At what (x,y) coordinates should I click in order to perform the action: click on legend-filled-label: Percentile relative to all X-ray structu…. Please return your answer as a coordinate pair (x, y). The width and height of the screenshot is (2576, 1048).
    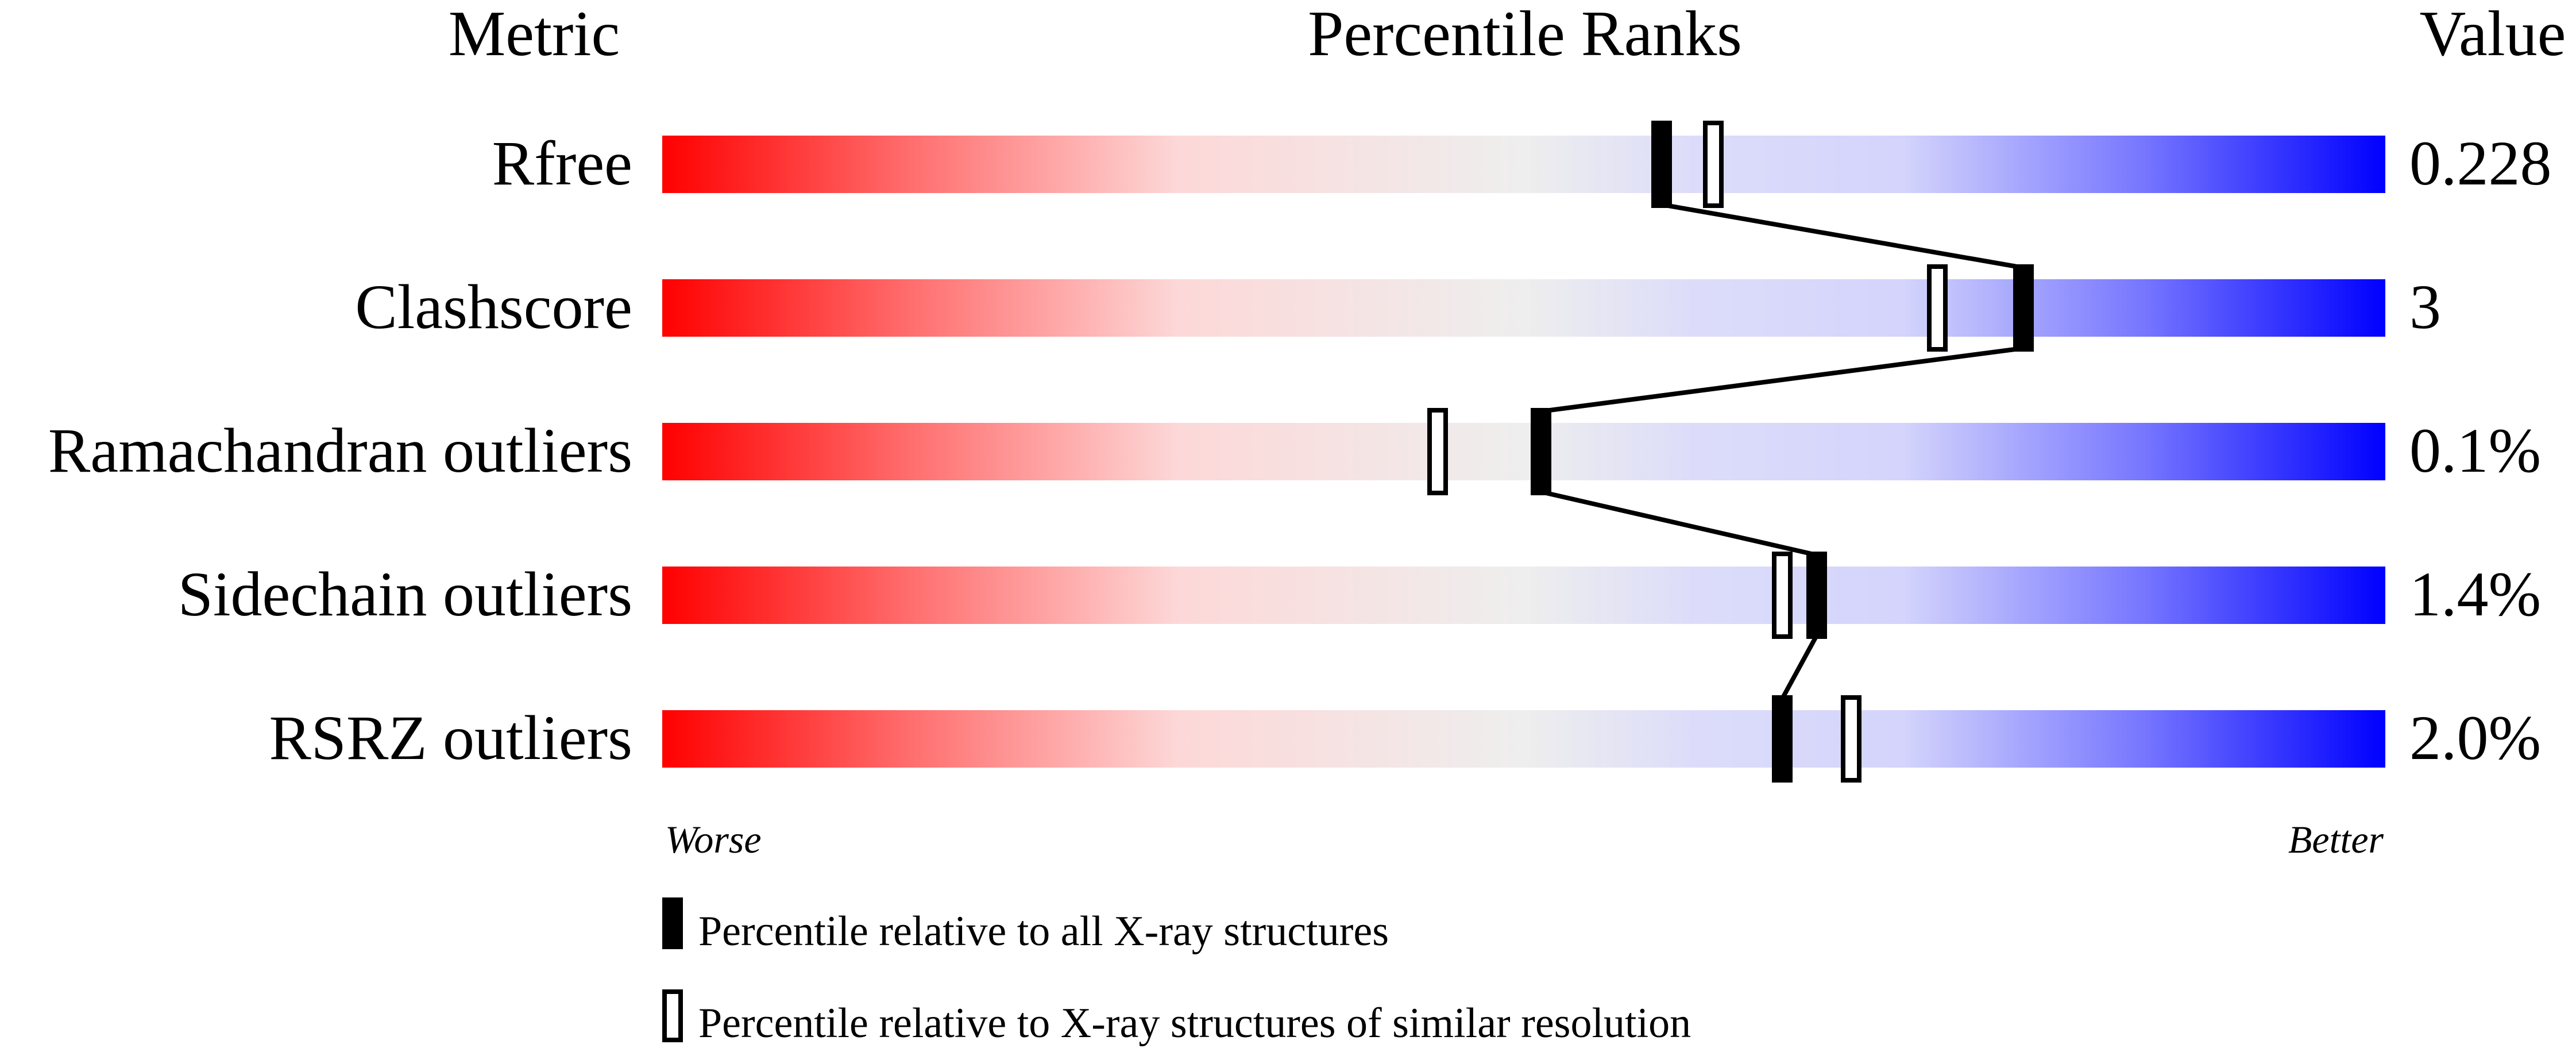
    Looking at the image, I should click on (1043, 932).